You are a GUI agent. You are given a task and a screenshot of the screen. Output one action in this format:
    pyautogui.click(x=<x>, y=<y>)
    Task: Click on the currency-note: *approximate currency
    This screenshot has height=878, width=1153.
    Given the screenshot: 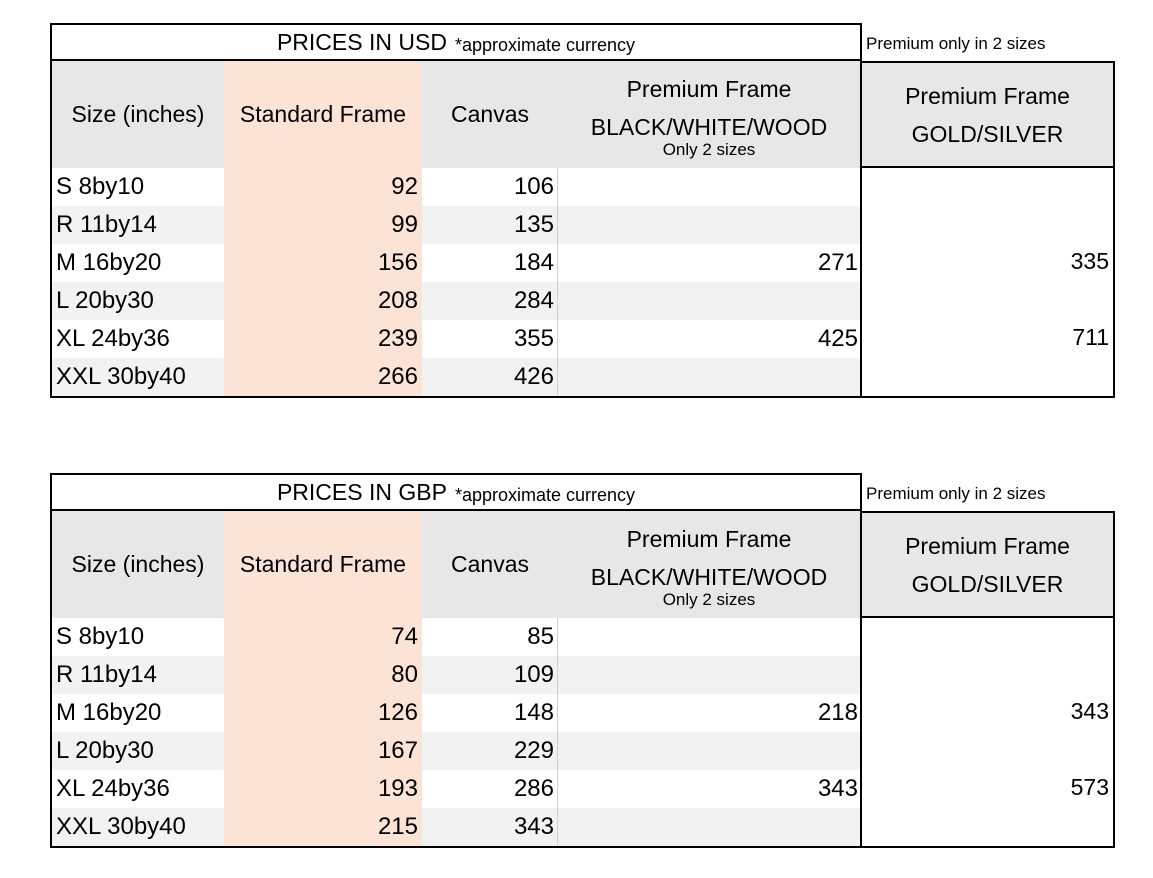 What is the action you would take?
    pyautogui.click(x=545, y=44)
    